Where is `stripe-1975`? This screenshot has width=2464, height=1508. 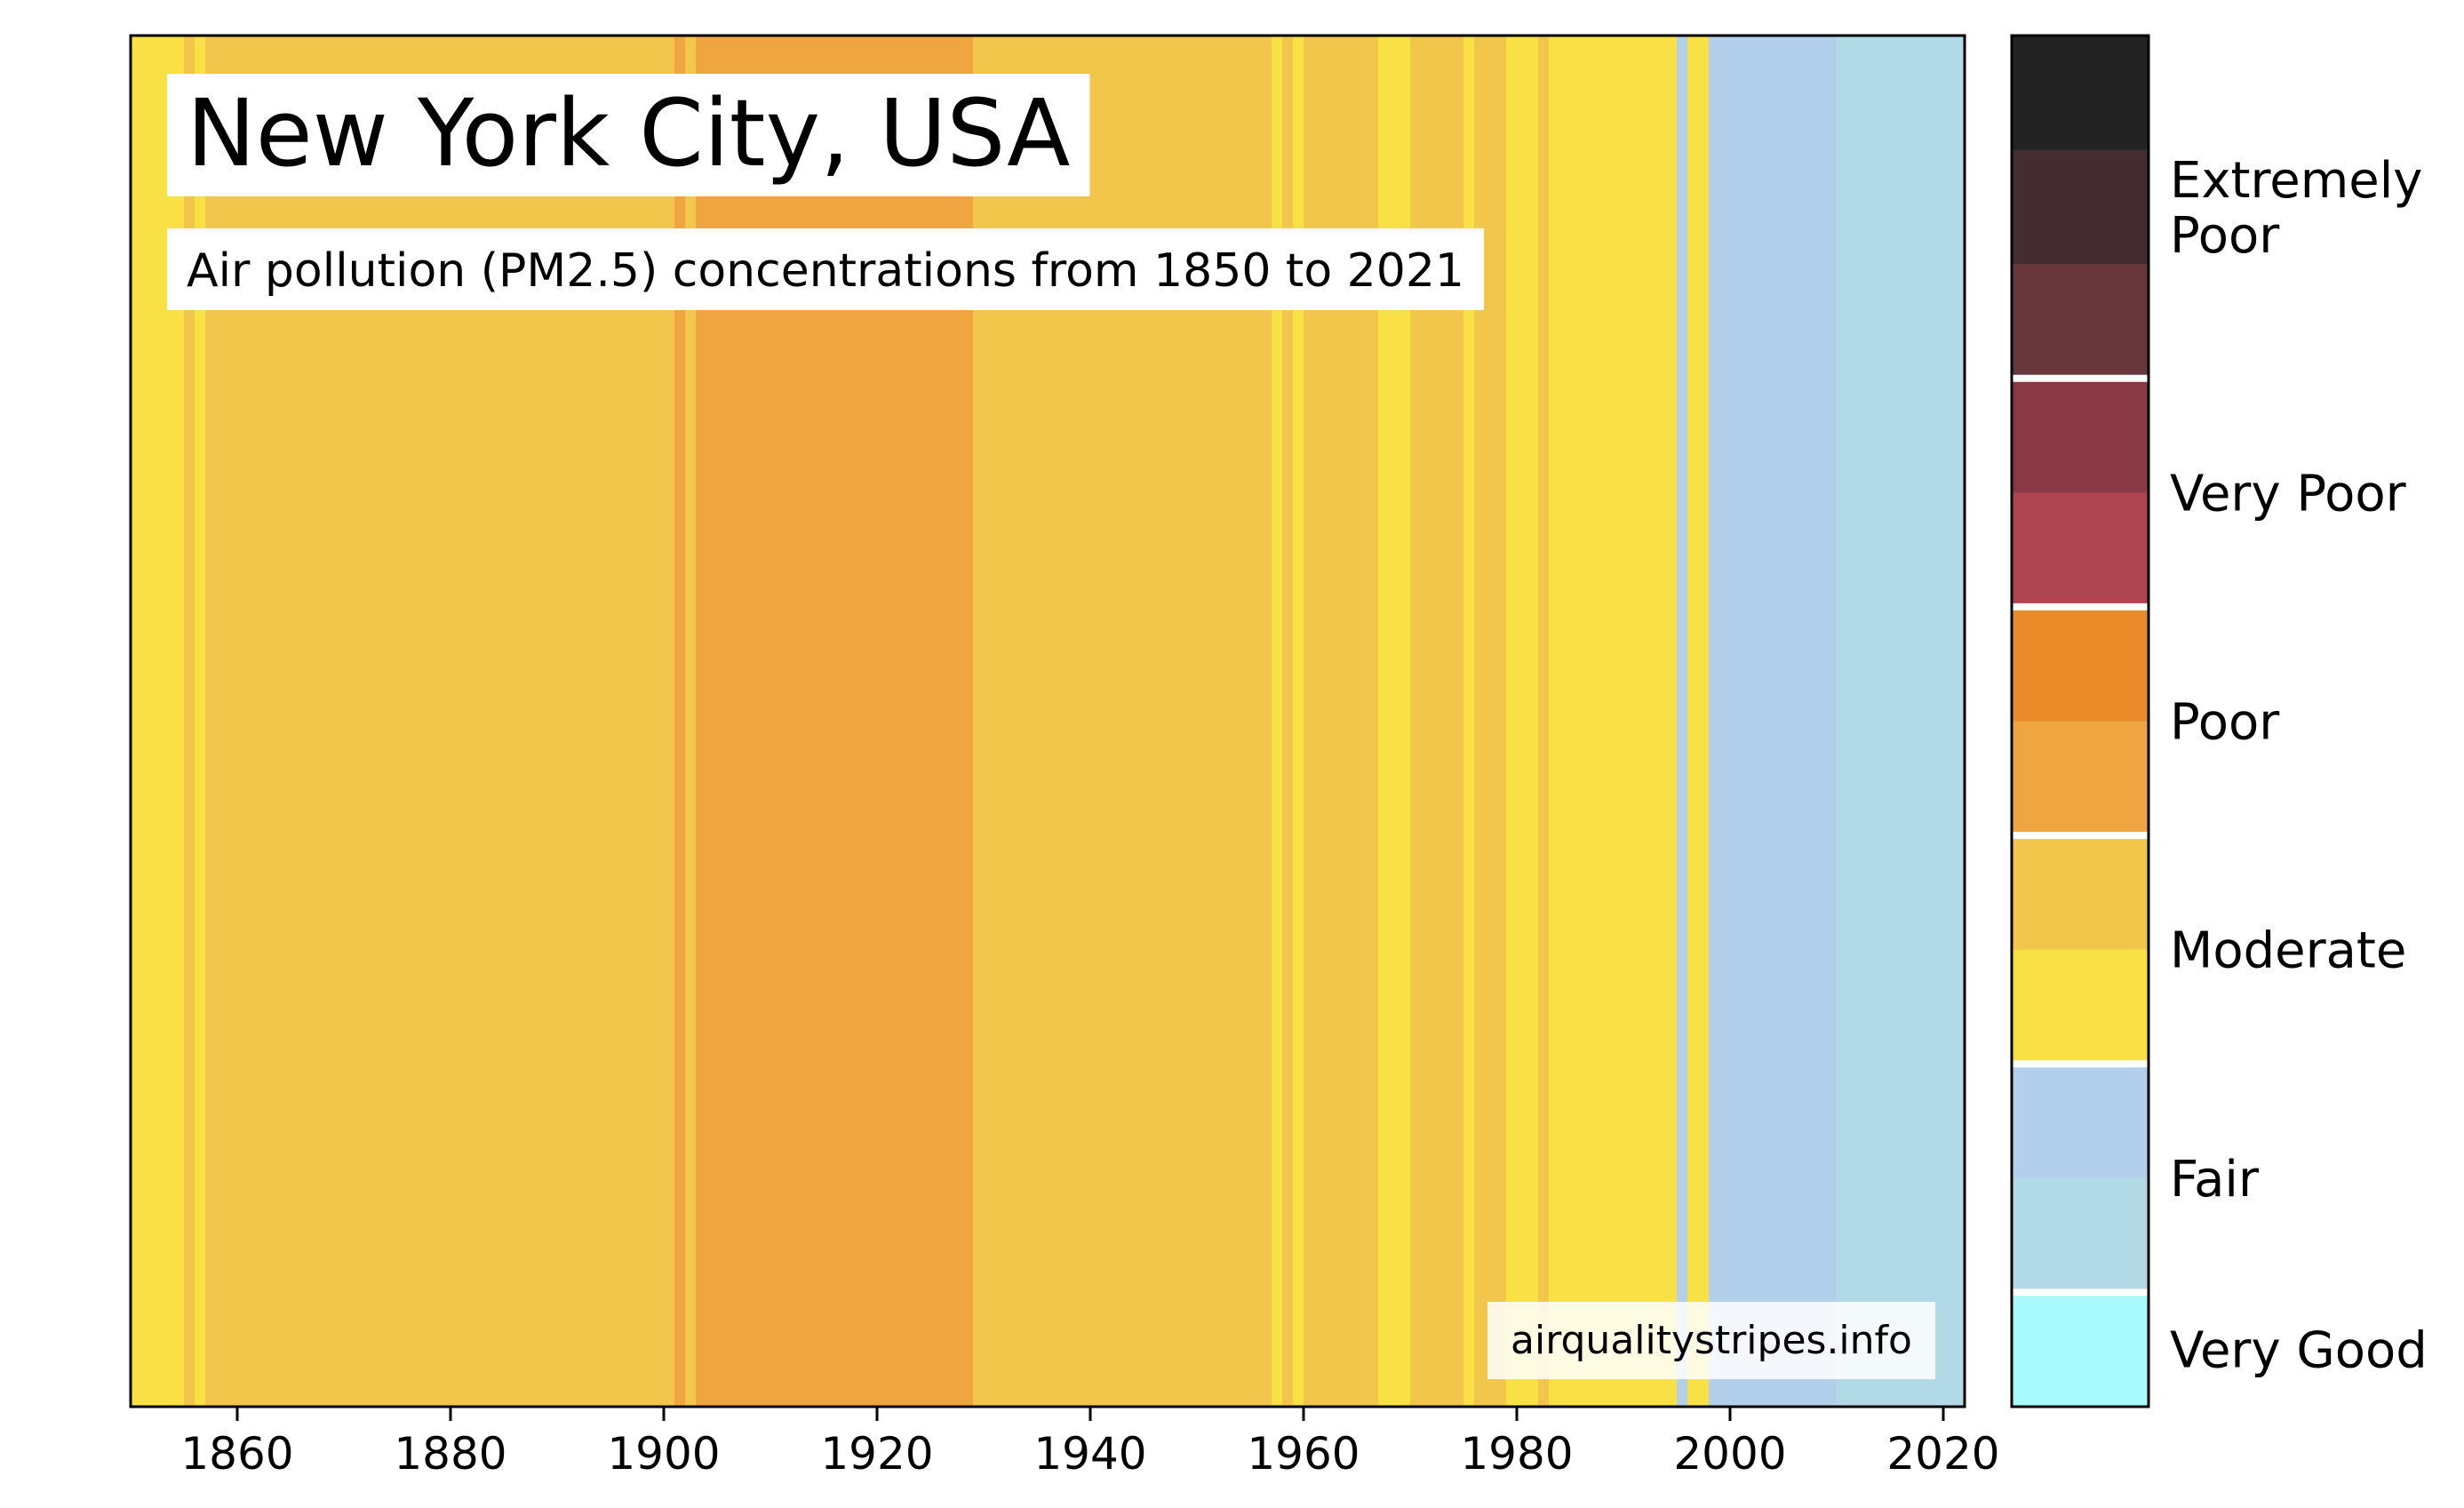
stripe-1975 is located at coordinates (1469, 721).